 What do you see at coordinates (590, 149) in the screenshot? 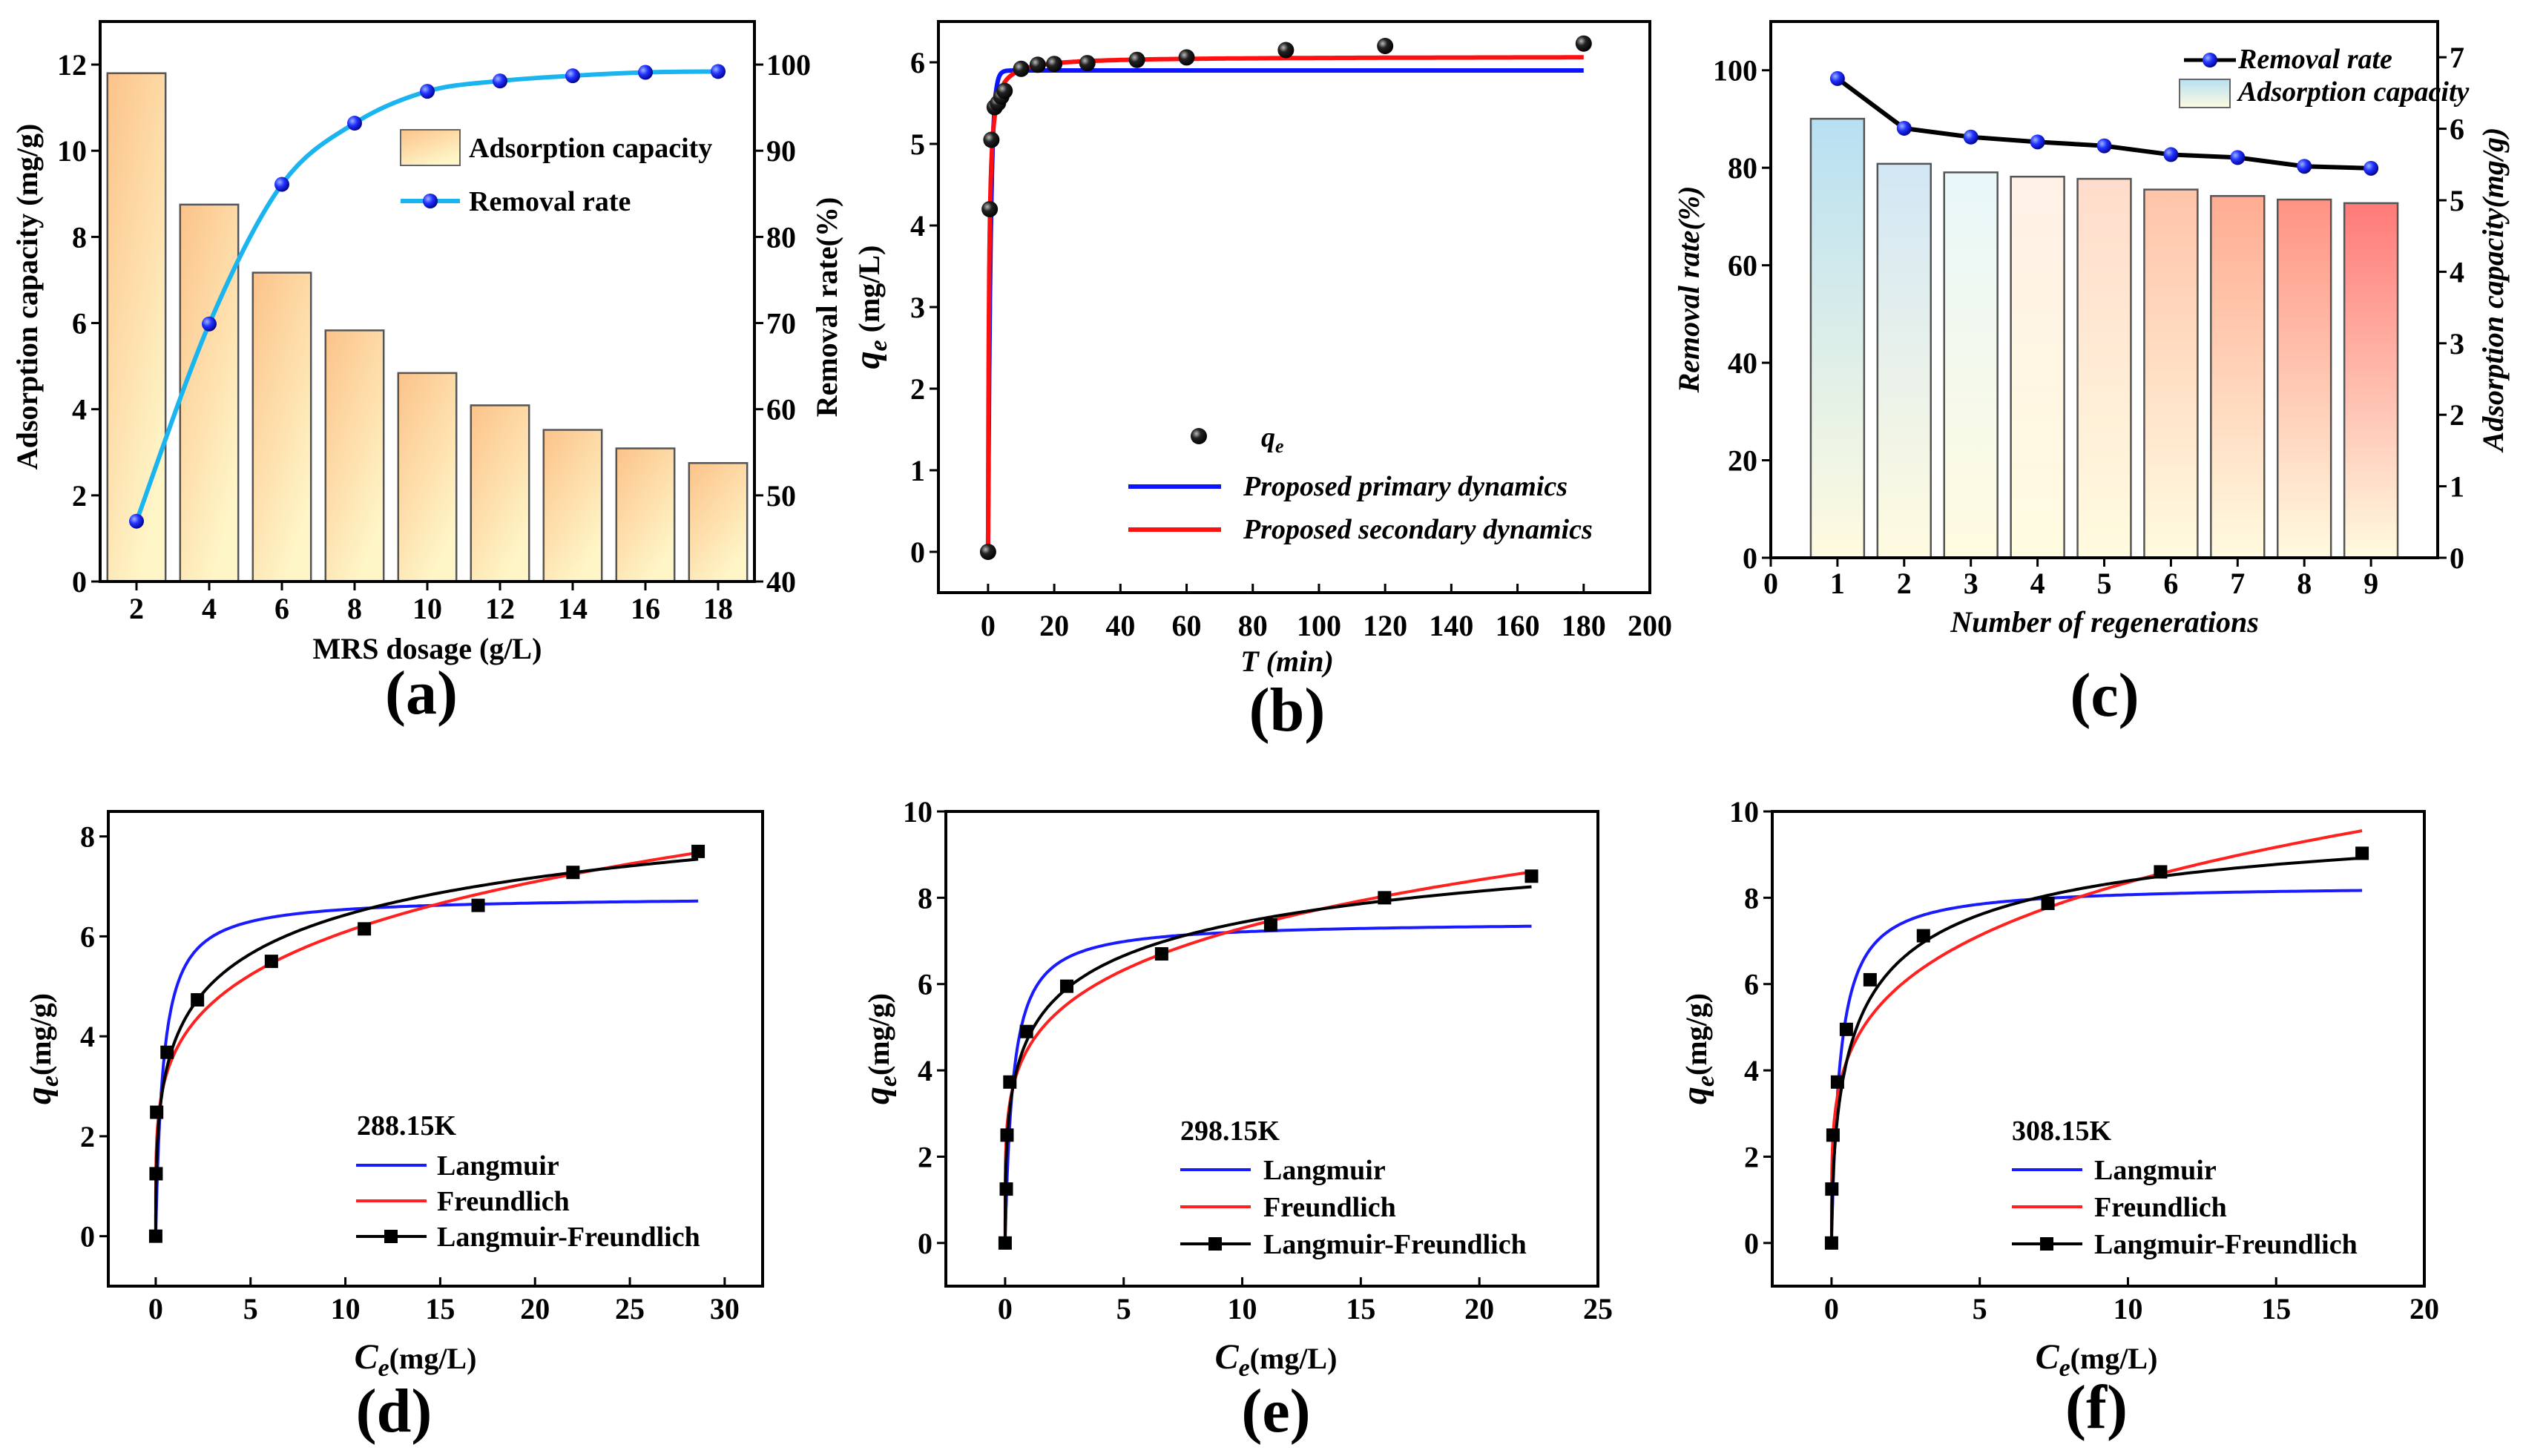
I see `legend-label: Adsorption capacity` at bounding box center [590, 149].